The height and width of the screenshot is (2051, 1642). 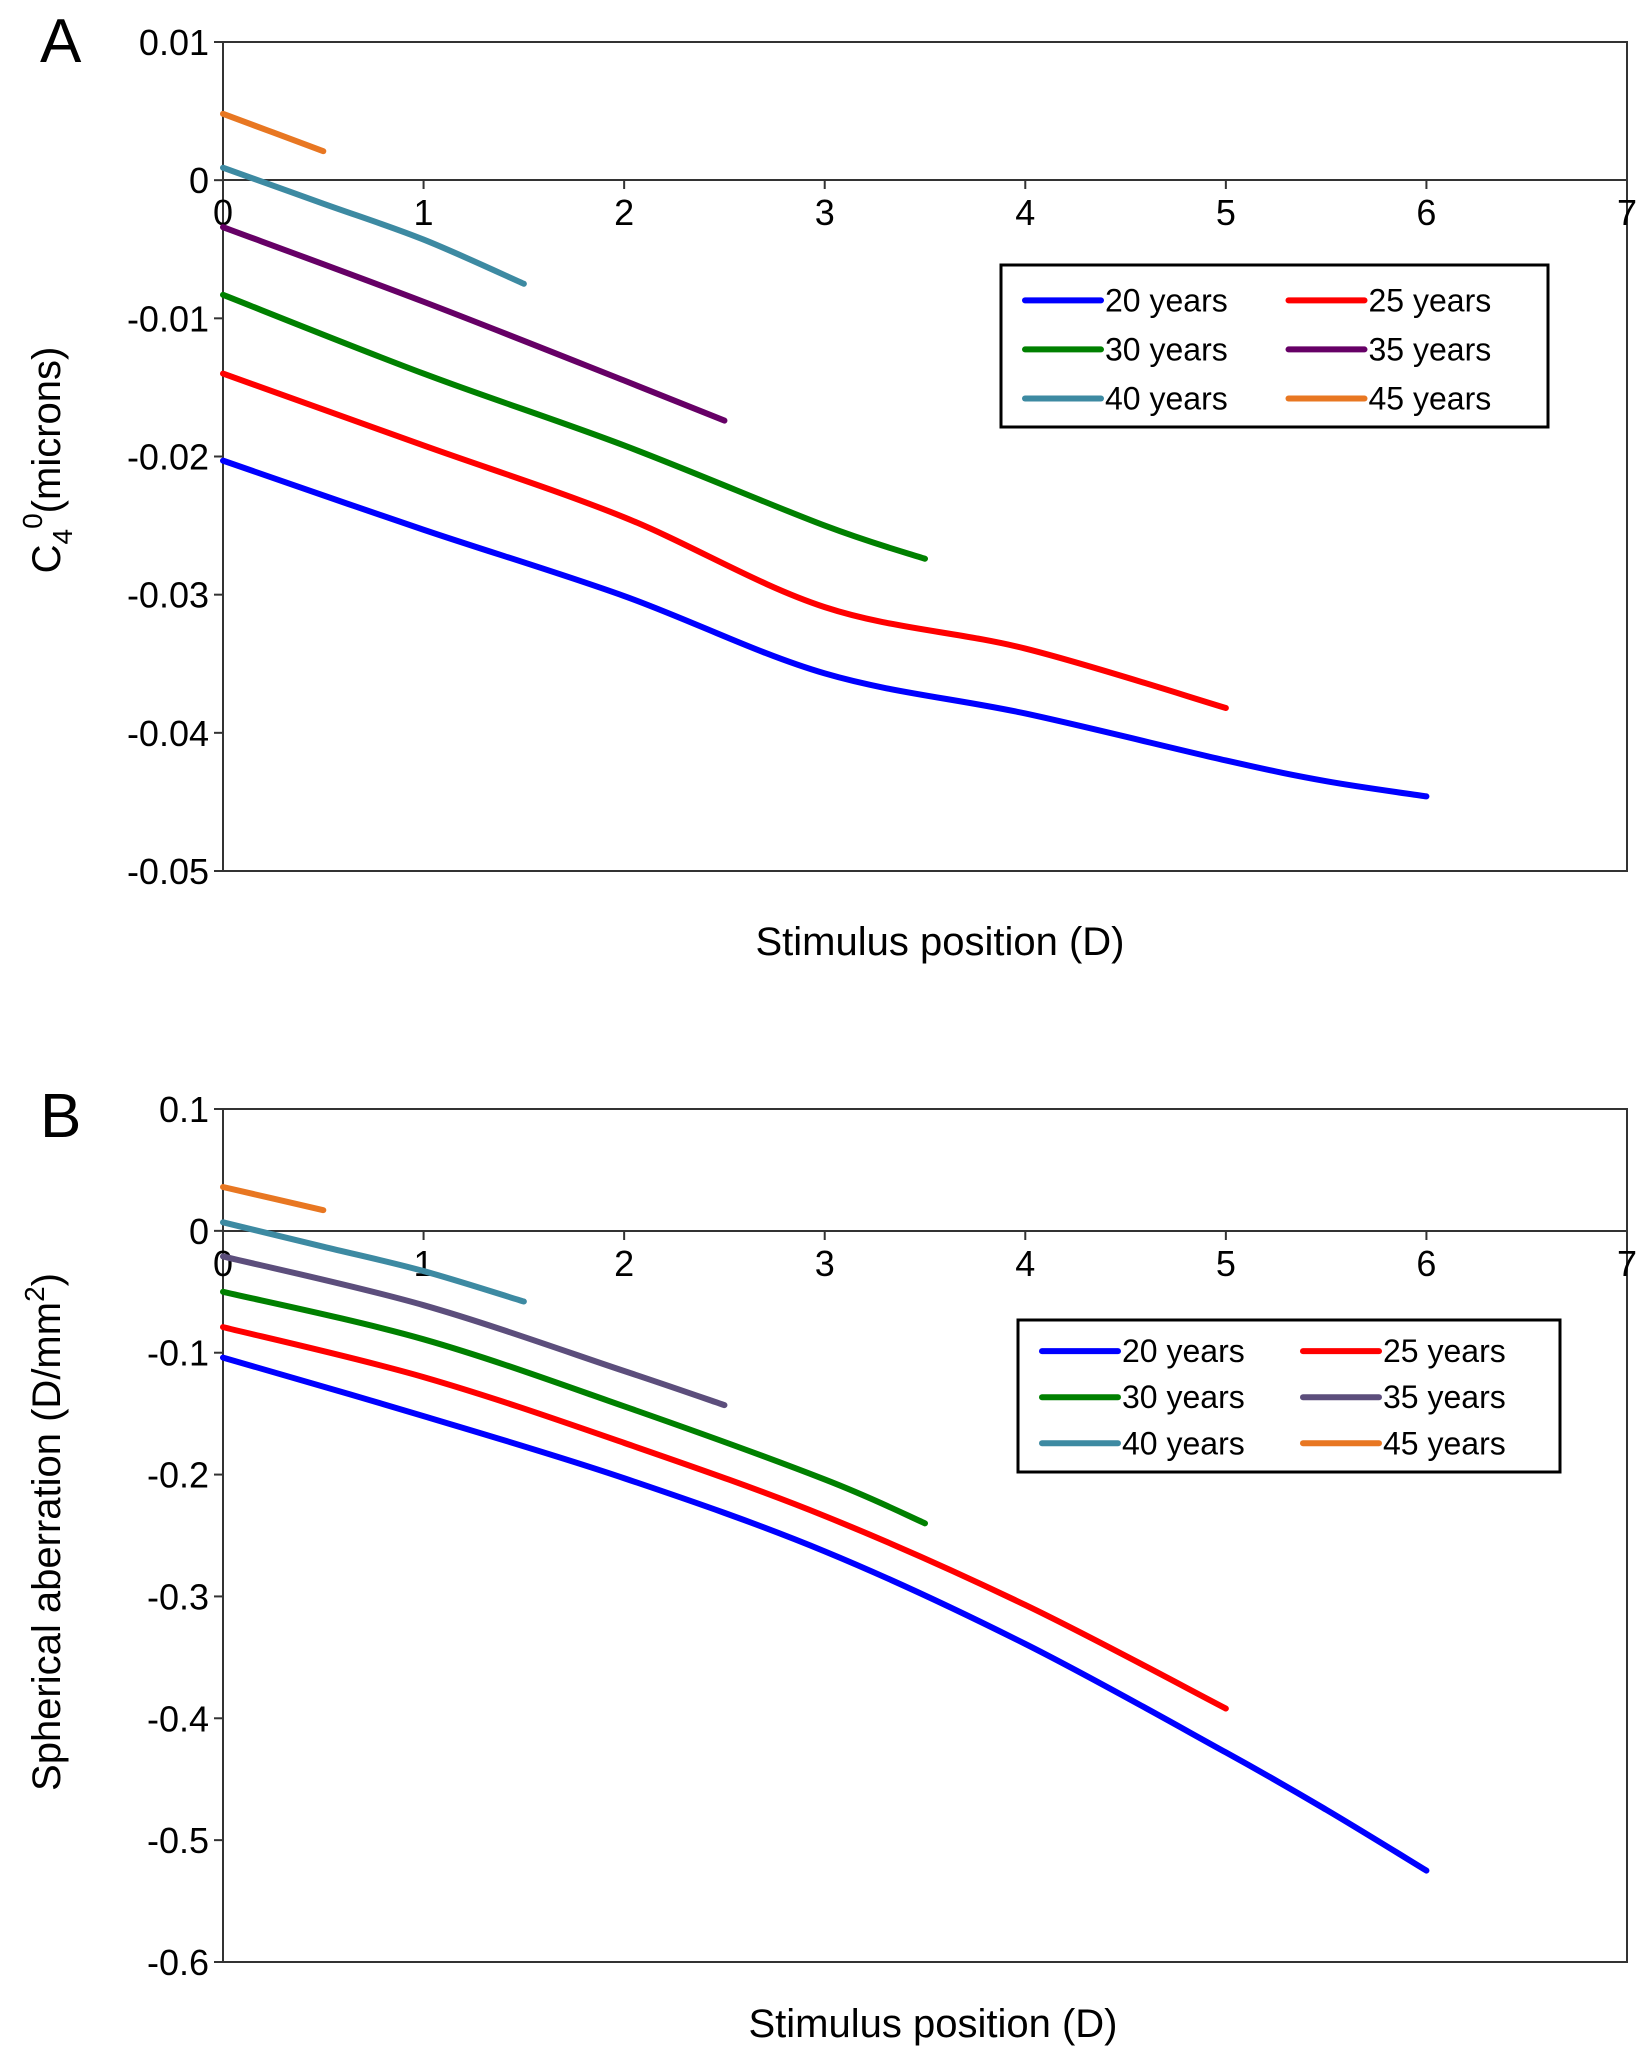 I want to click on panel-b-series-40-years, so click(x=373, y=1262).